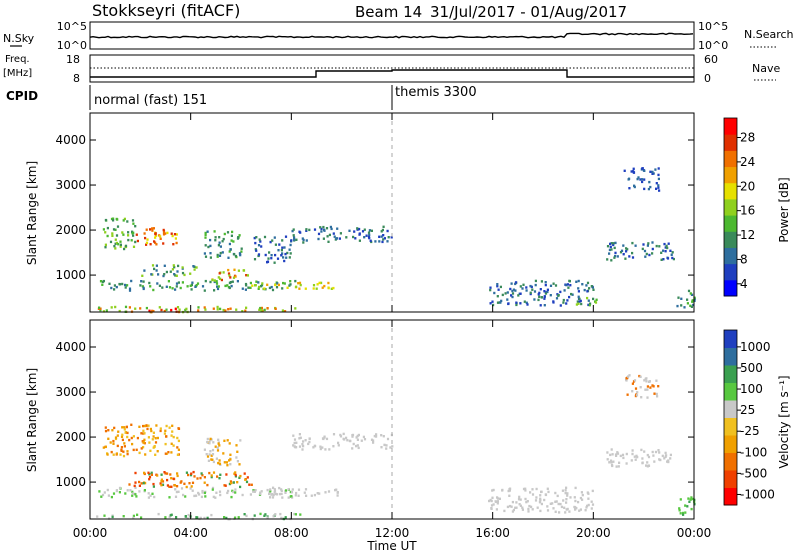 The height and width of the screenshot is (554, 800). Describe the element at coordinates (398, 36) in the screenshot. I see `nsky-panel: N.Sky 10^5 10^0 10^5 10^0 N.Search` at that location.